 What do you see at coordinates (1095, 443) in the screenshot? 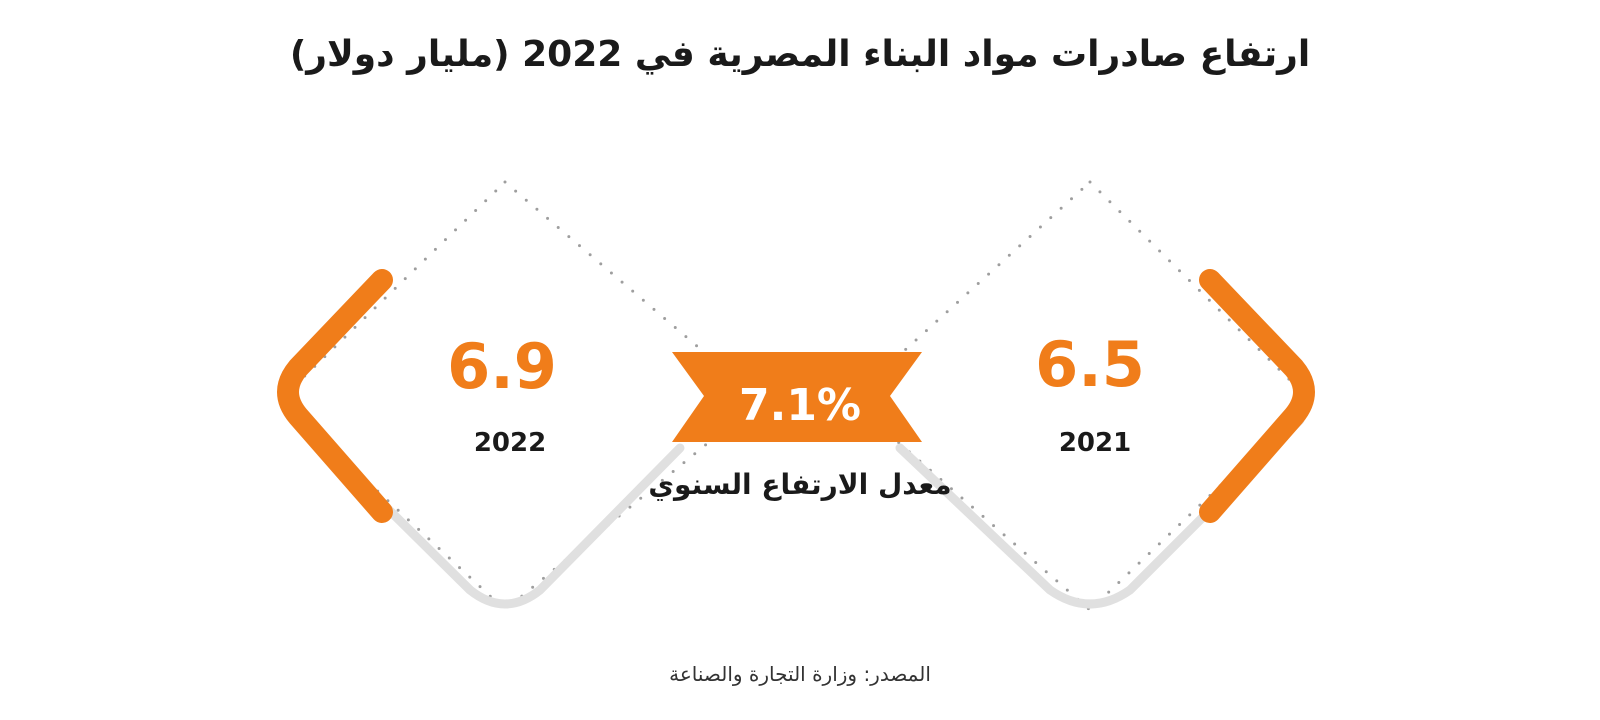
I see `year-label-2021: 2021` at bounding box center [1095, 443].